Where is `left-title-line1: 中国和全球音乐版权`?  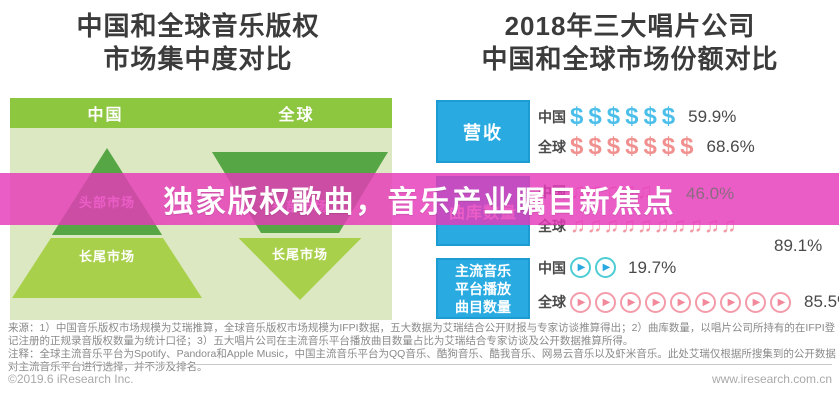 left-title-line1: 中国和全球音乐版权 is located at coordinates (198, 26).